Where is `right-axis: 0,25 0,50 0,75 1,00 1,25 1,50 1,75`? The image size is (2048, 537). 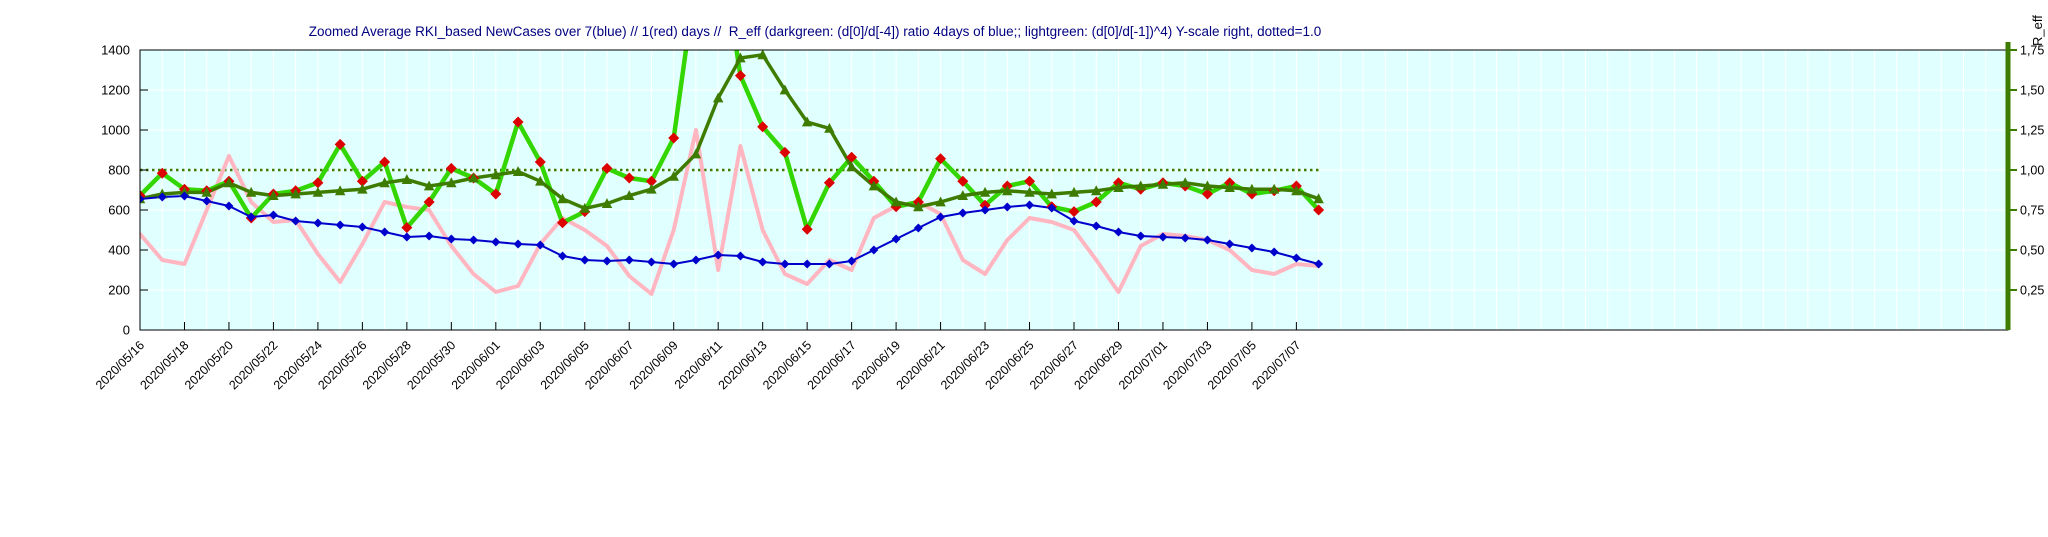
right-axis: 0,25 0,50 0,75 1,00 1,25 1,50 1,75 is located at coordinates (2024, 186).